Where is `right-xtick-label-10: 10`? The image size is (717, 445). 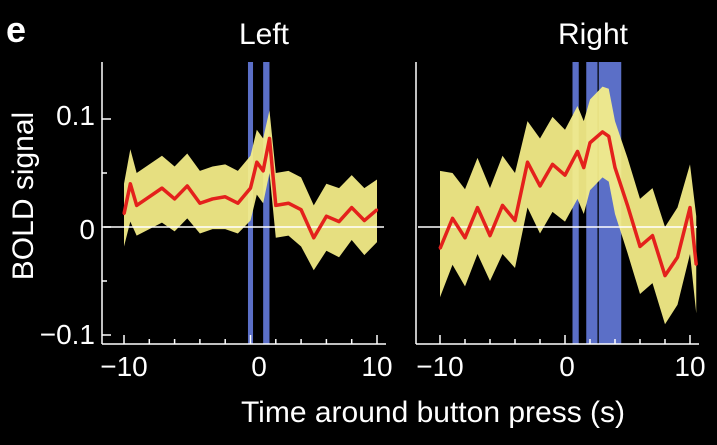 right-xtick-label-10: 10 is located at coordinates (689, 366).